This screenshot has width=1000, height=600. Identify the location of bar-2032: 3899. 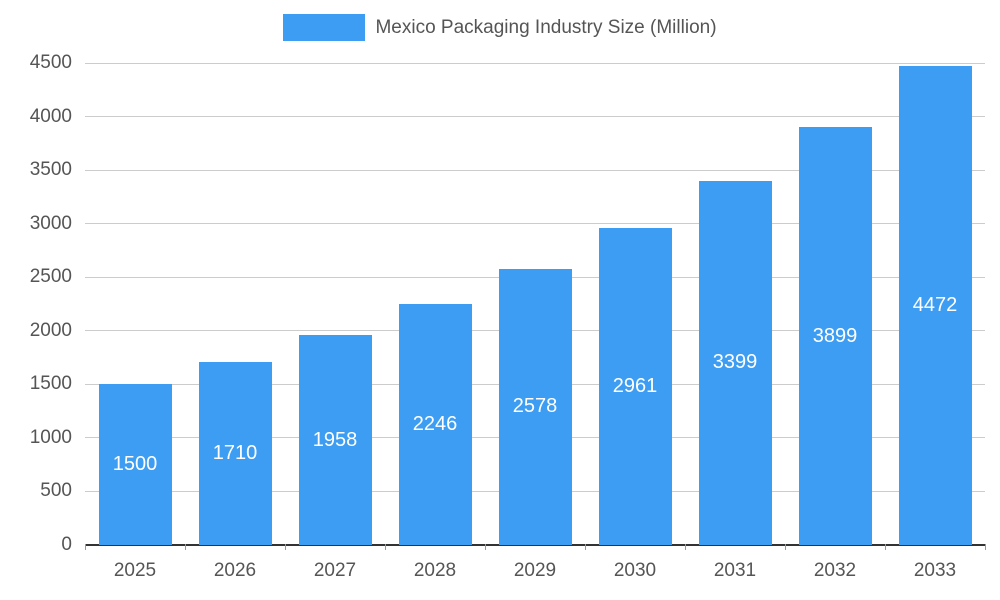
(835, 336).